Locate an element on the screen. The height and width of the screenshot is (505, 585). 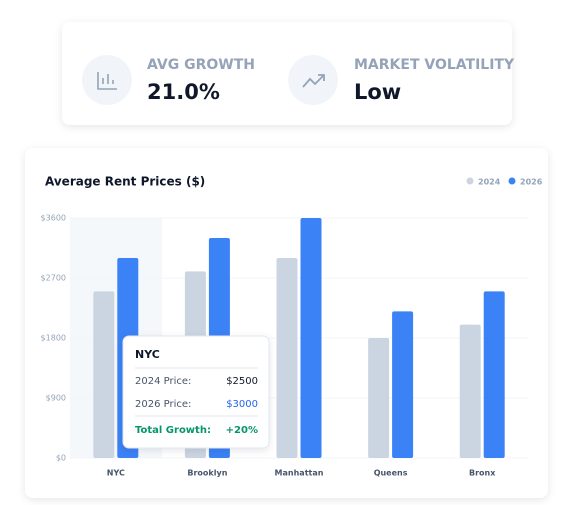
tooltip is located at coordinates (196, 392).